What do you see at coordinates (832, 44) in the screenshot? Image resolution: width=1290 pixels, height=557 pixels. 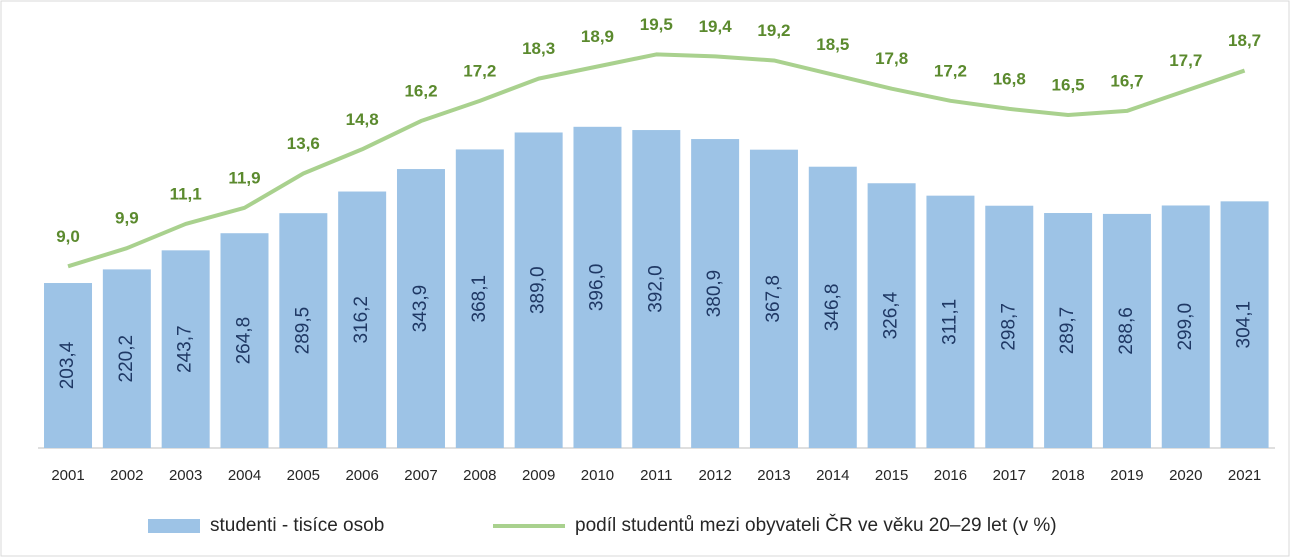 I see `line-value-label: 18,5` at bounding box center [832, 44].